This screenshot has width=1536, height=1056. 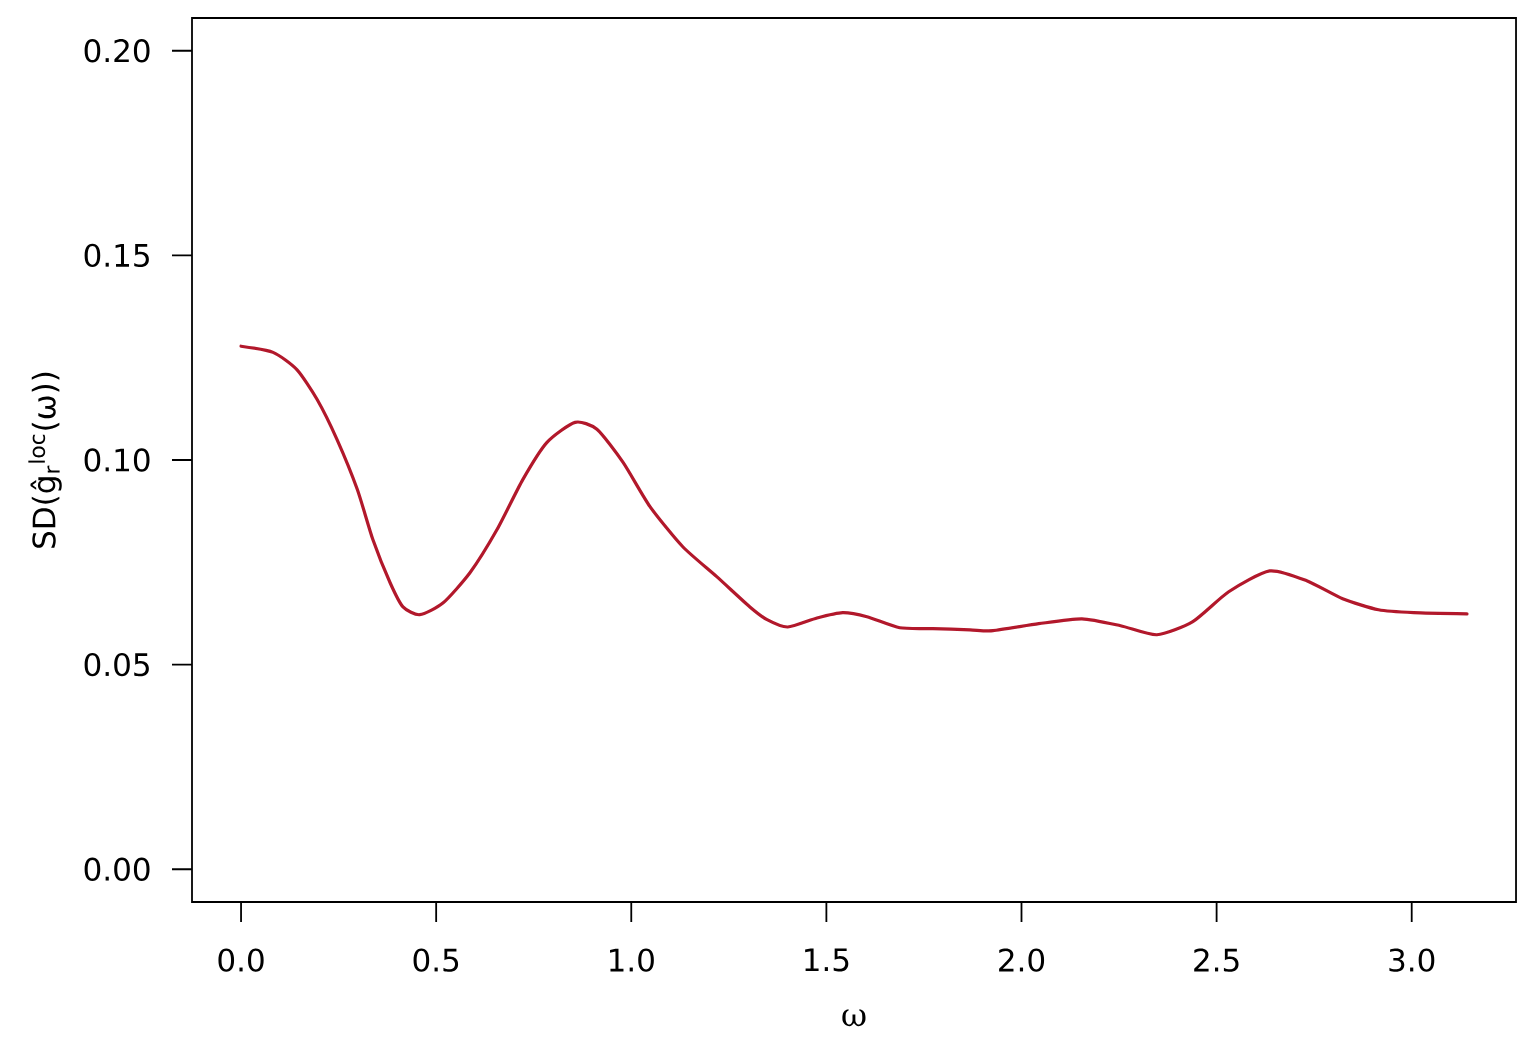 What do you see at coordinates (116, 664) in the screenshot?
I see `y-tick-label: 0.05` at bounding box center [116, 664].